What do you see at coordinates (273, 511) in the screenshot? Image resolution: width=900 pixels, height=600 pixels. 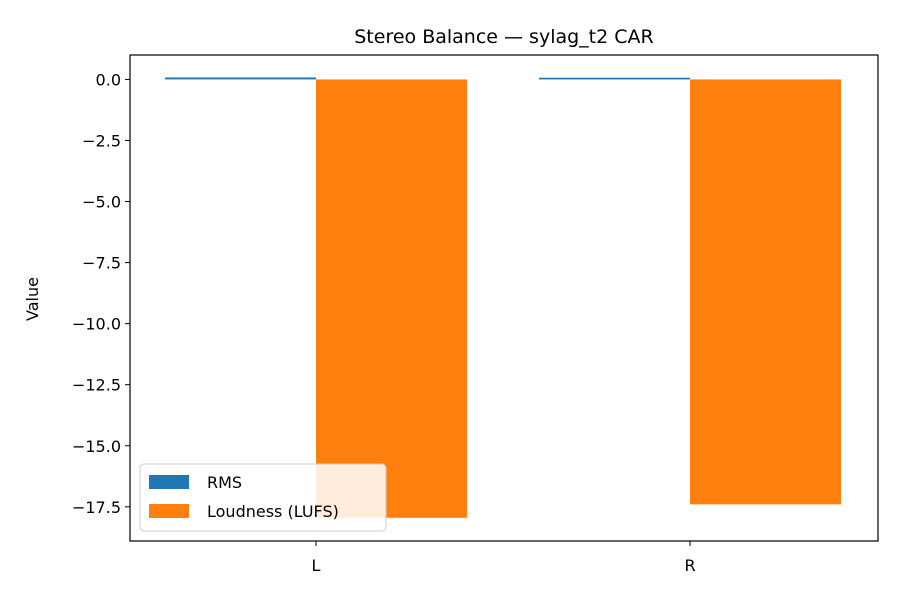 I see `legend-label: Loudness (LUFS)` at bounding box center [273, 511].